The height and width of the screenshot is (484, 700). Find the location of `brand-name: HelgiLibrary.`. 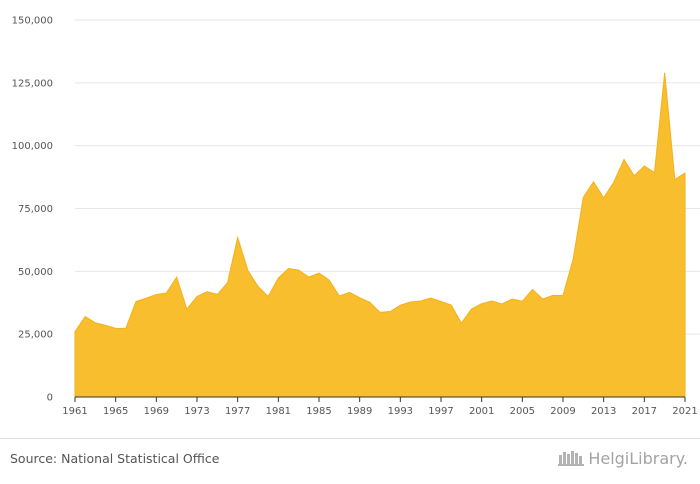

brand-name: HelgiLibrary. is located at coordinates (638, 458).